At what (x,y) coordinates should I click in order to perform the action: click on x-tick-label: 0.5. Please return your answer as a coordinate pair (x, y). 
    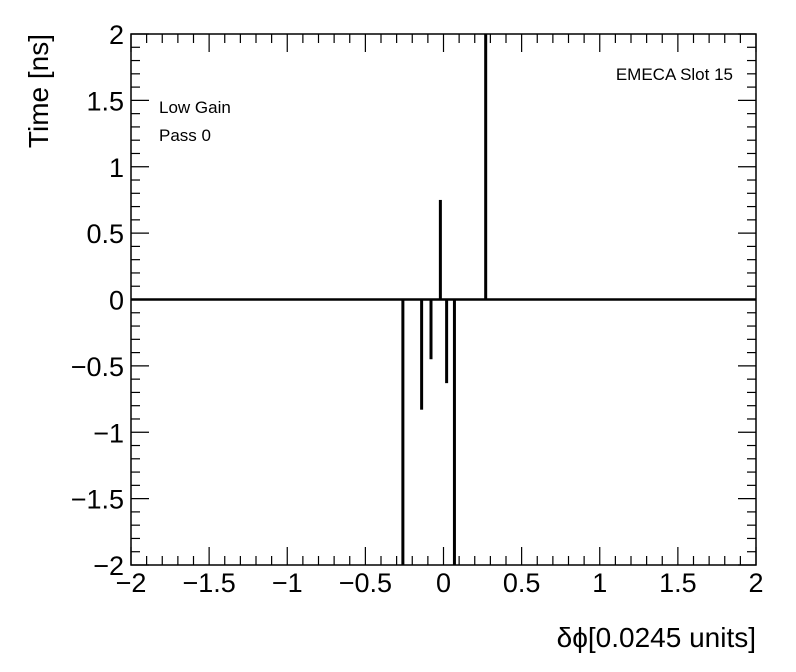
    Looking at the image, I should click on (522, 583).